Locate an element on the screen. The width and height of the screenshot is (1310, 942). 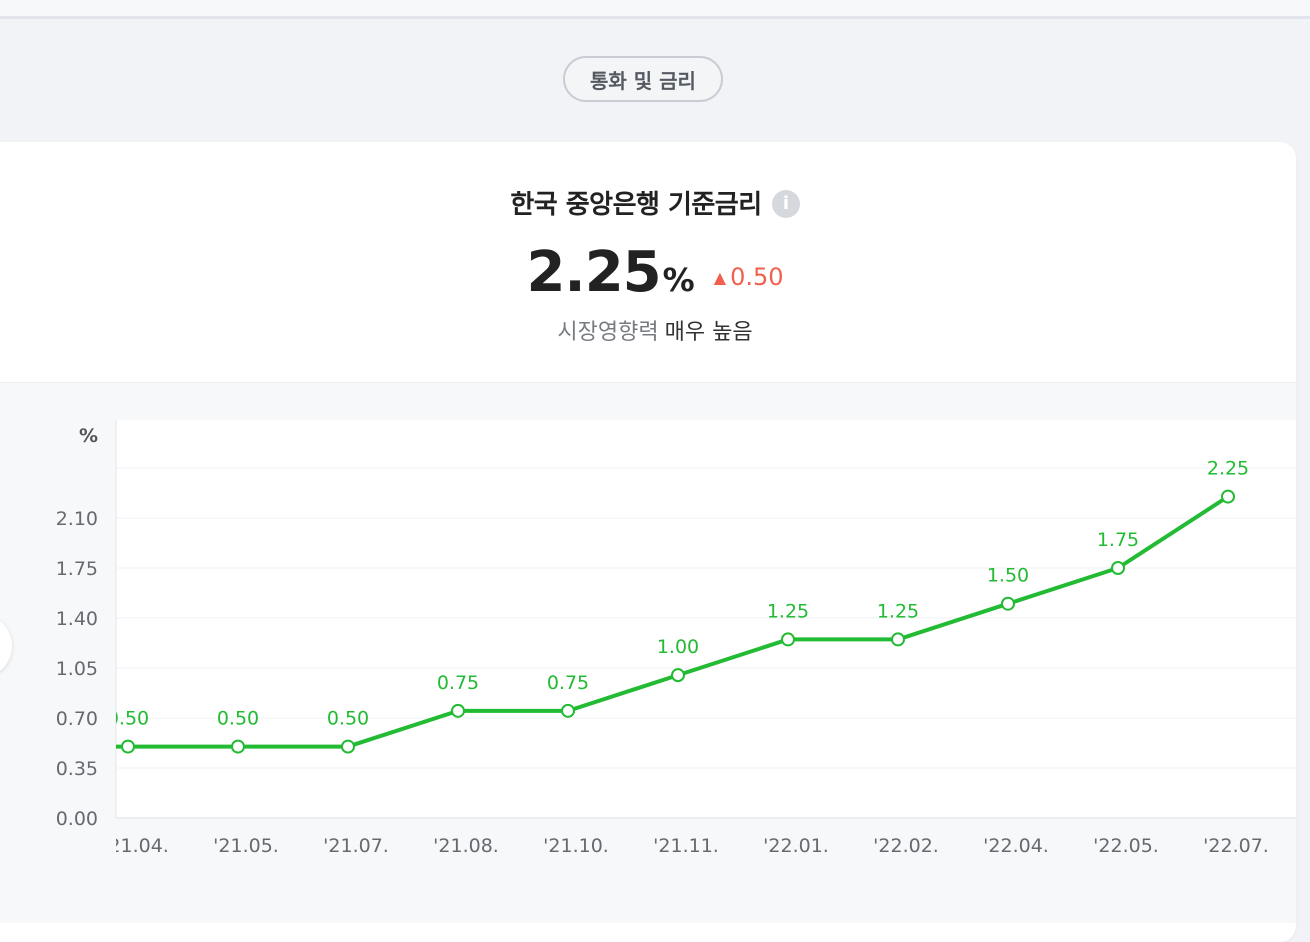
x-tick-label: '22.01. is located at coordinates (796, 846).